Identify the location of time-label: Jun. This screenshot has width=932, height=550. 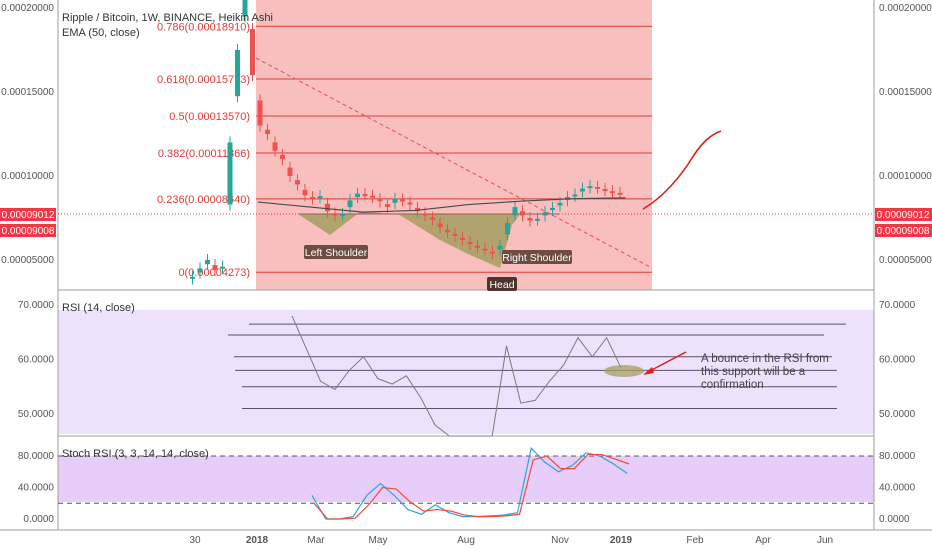
(825, 540).